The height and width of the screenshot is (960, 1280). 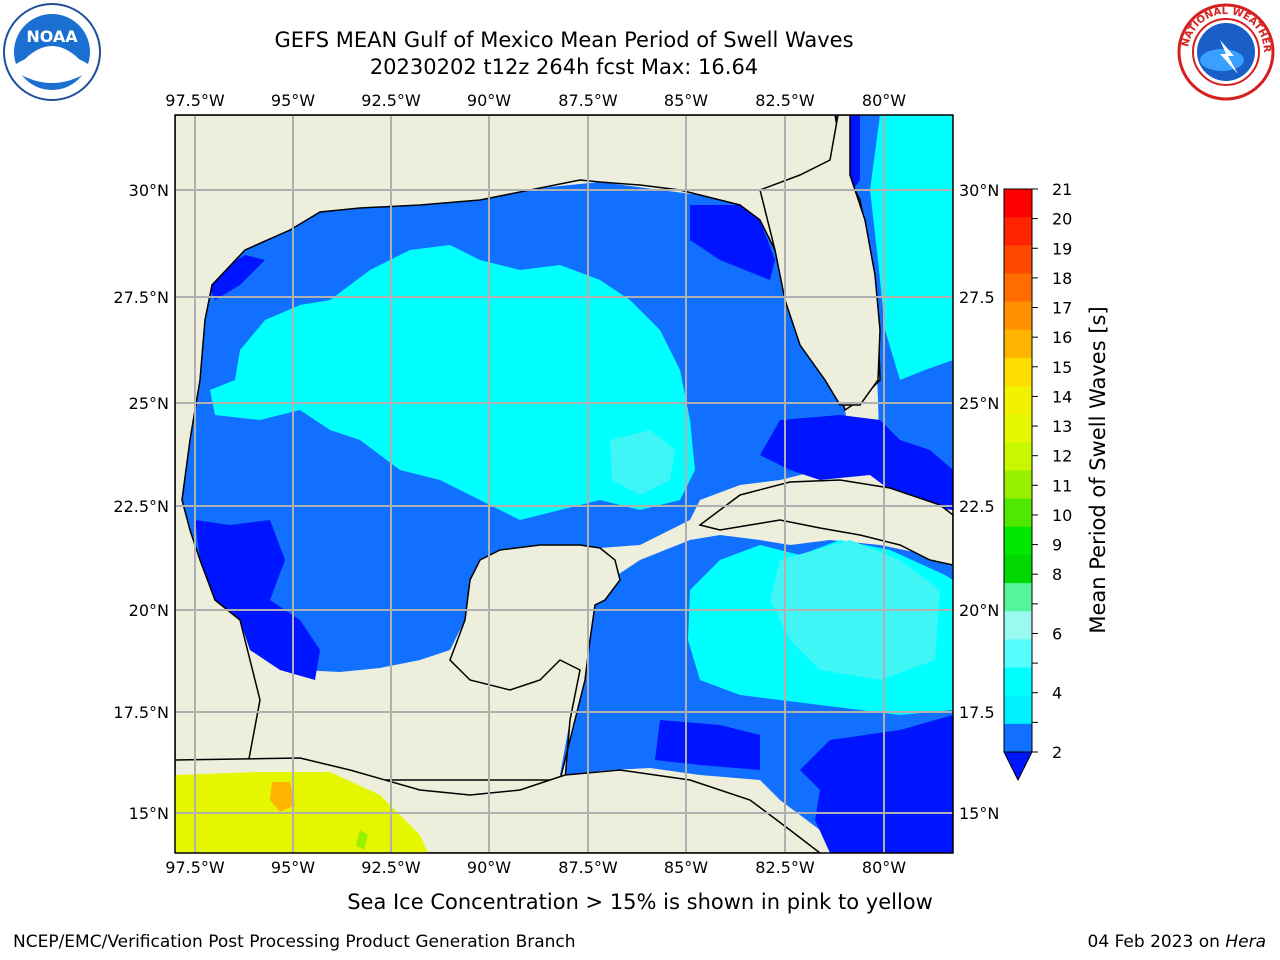 I want to click on colorbar-tick-label: 11, so click(x=1062, y=485).